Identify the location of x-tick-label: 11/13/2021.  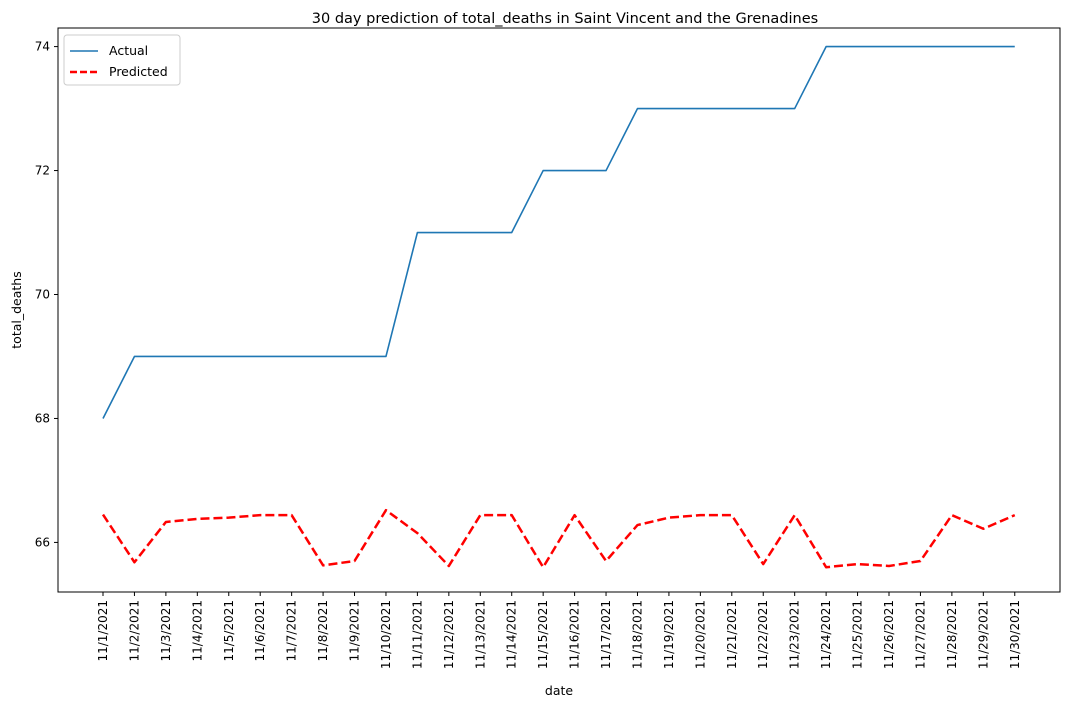
(480, 634).